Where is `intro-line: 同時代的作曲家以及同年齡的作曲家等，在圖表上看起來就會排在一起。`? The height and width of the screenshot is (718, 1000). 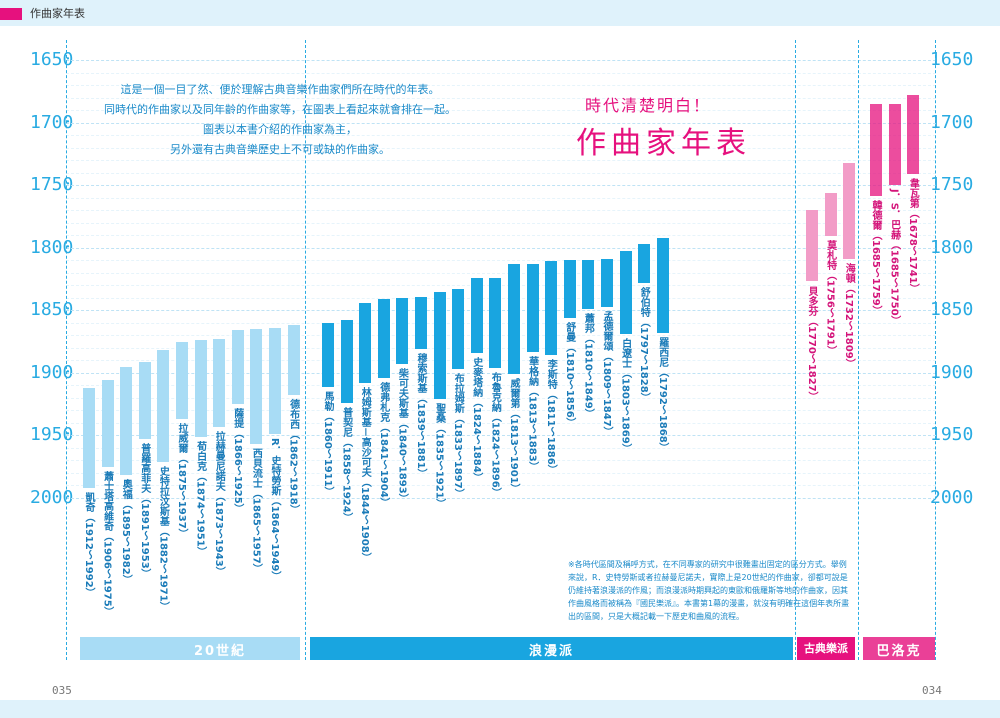
intro-line: 同時代的作曲家以及同年齡的作曲家等，在圖表上看起來就會排在一起。 is located at coordinates (280, 109).